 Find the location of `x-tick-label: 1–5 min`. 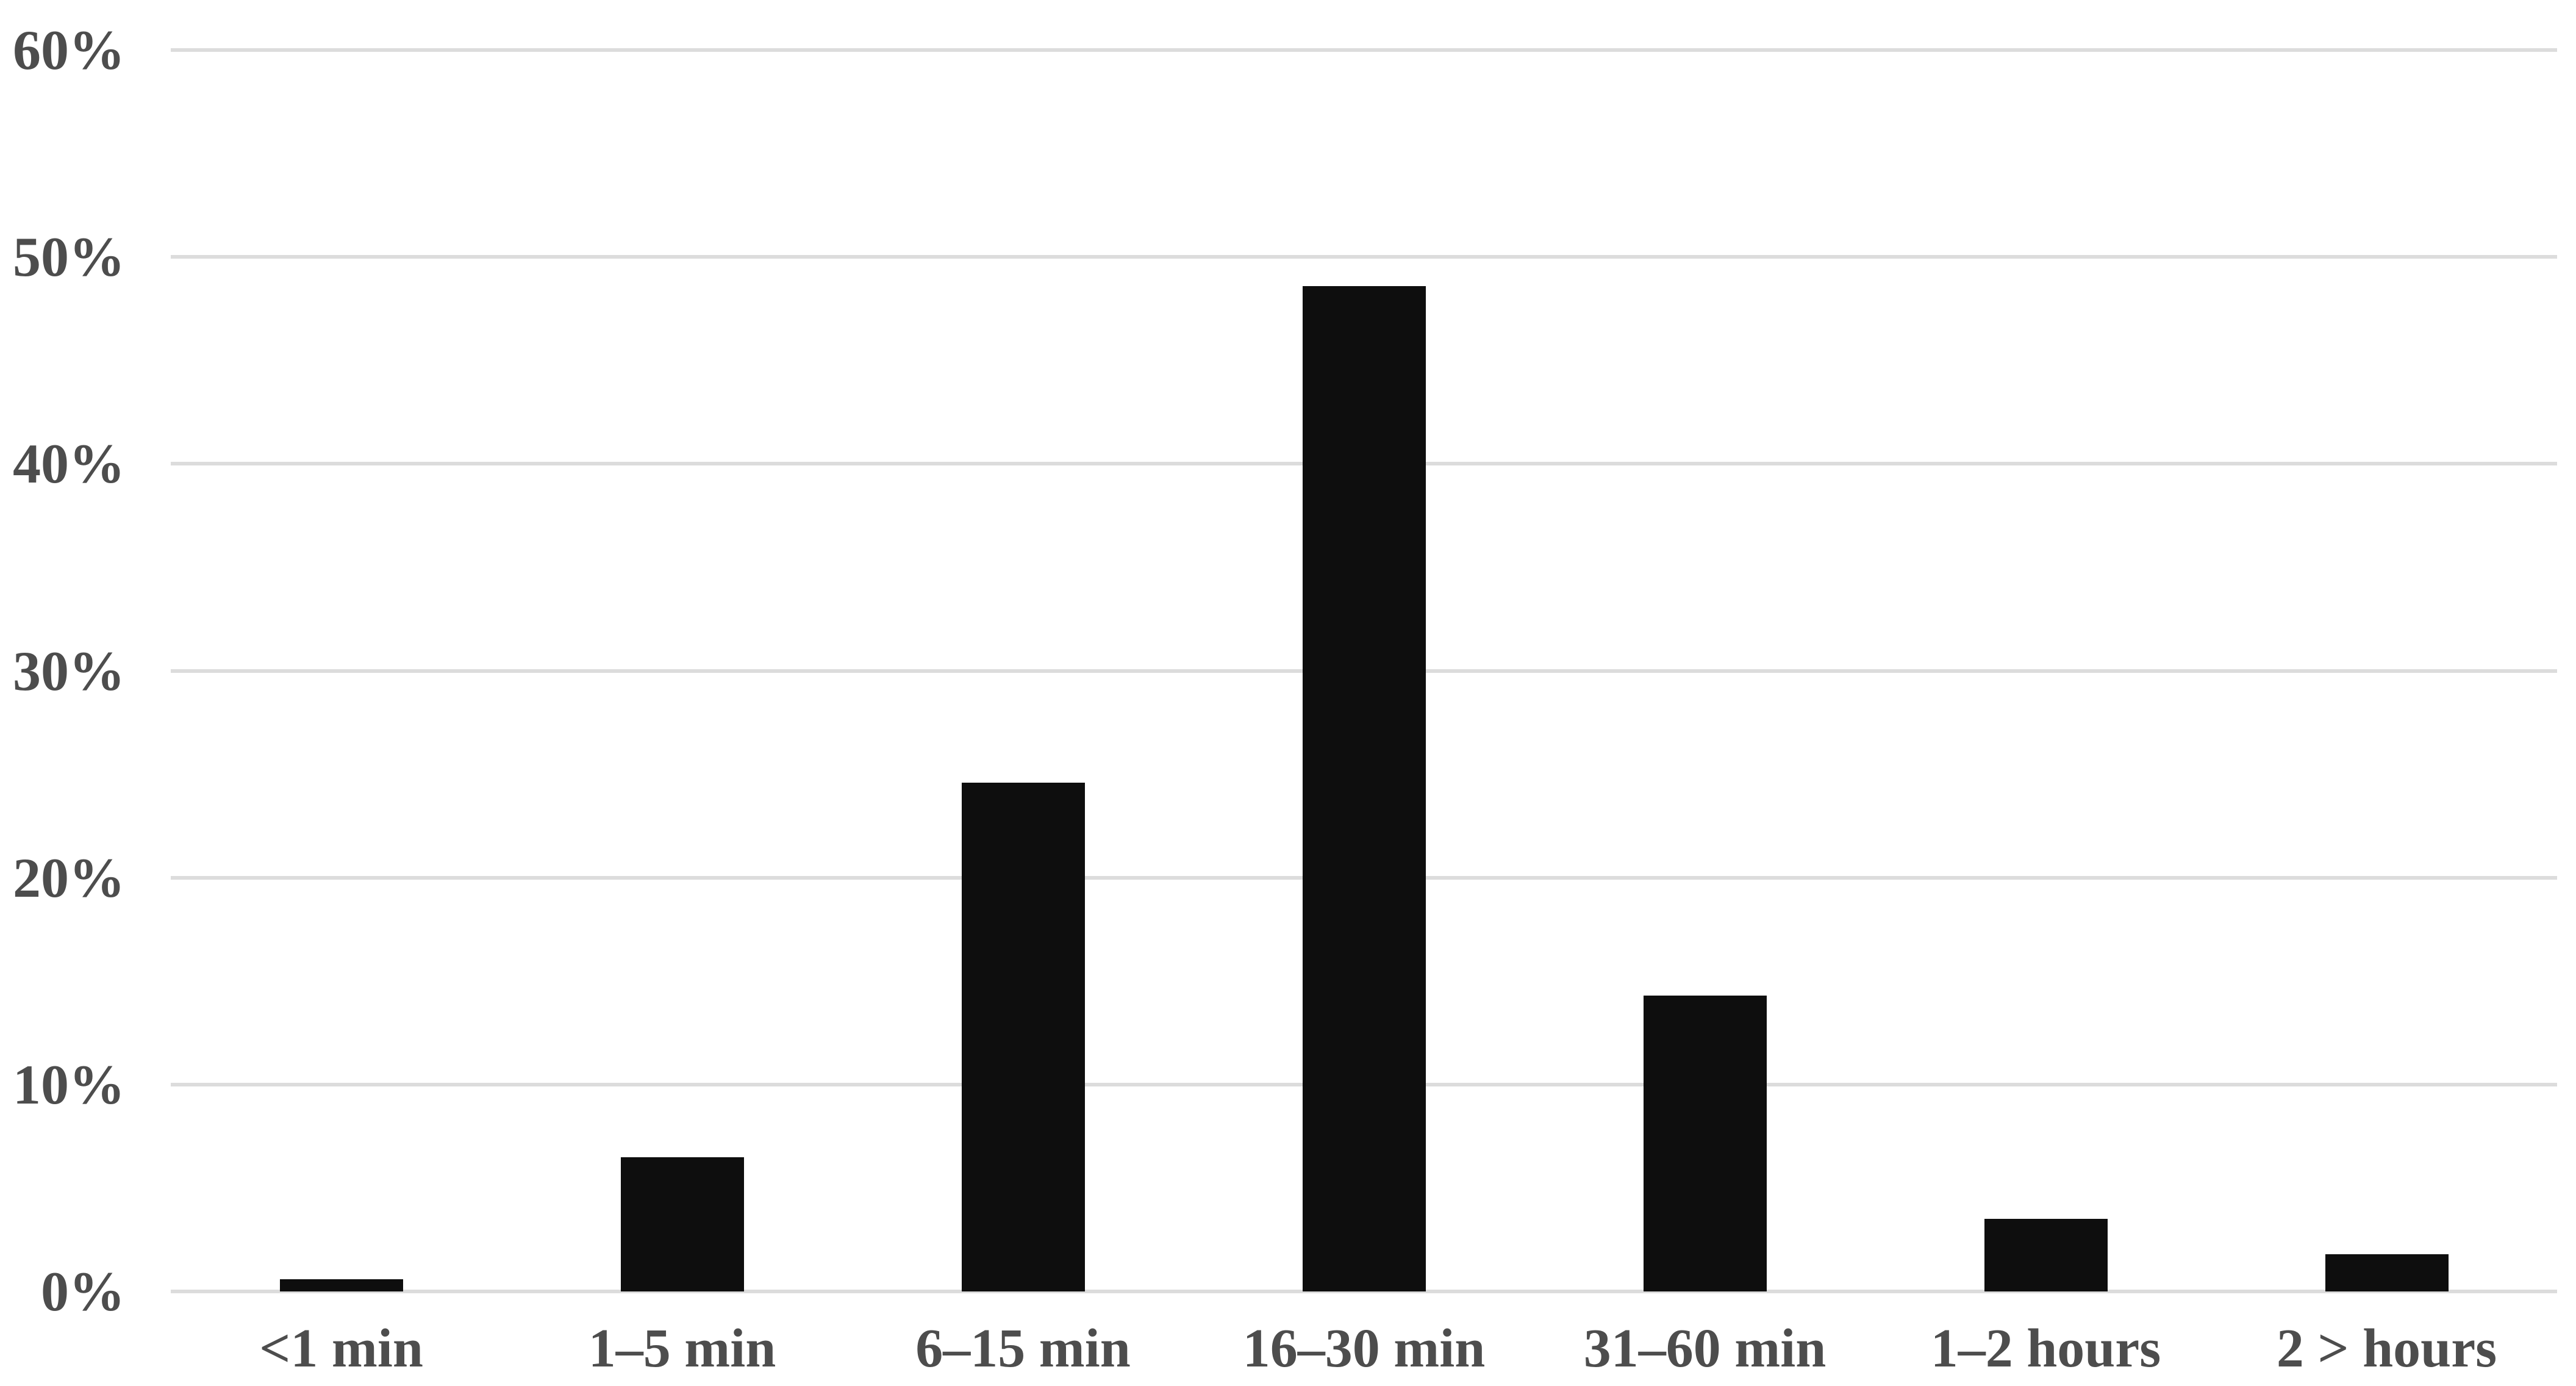

x-tick-label: 1–5 min is located at coordinates (682, 1348).